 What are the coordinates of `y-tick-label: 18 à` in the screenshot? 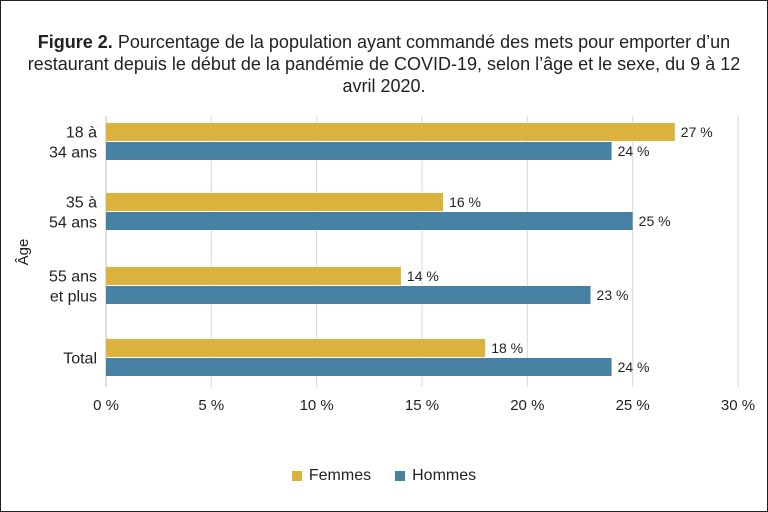 It's located at (81, 133).